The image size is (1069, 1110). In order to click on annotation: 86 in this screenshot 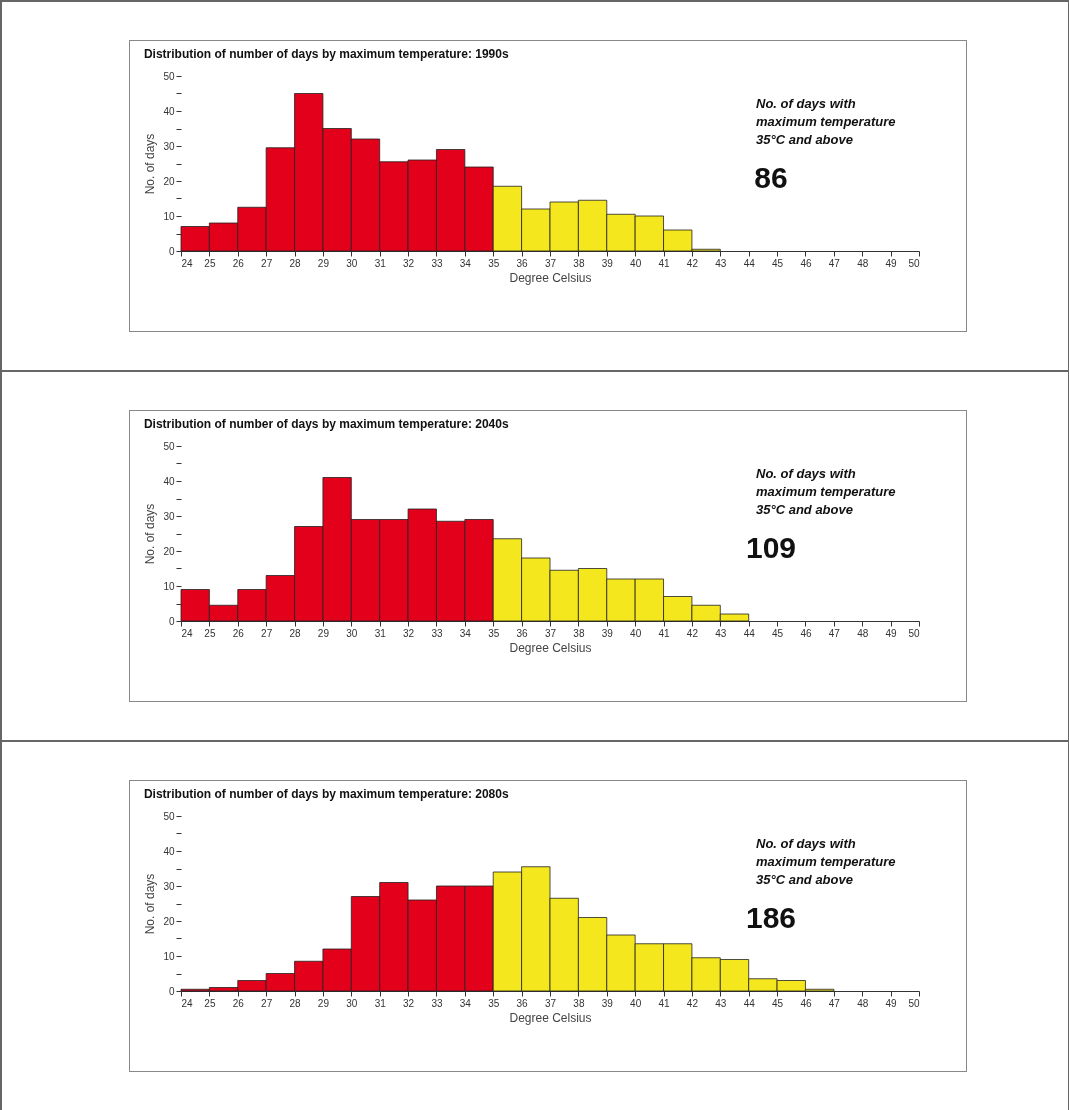, I will do `click(771, 177)`.